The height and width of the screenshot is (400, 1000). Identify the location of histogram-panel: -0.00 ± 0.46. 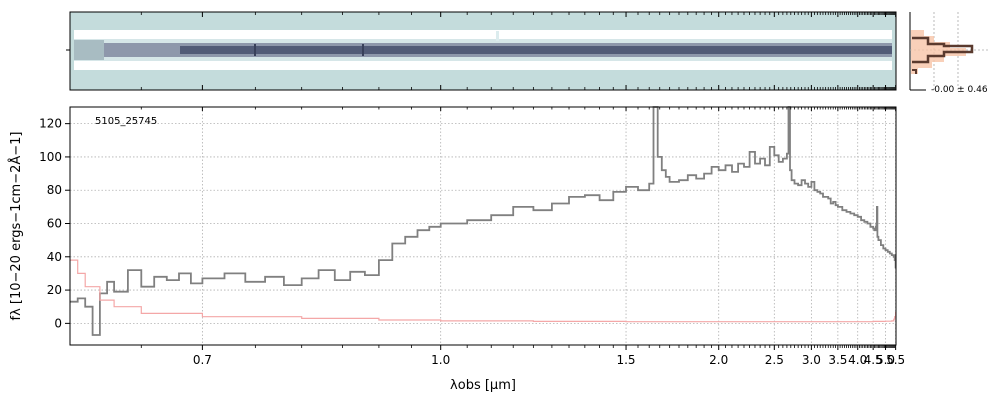
(949, 53).